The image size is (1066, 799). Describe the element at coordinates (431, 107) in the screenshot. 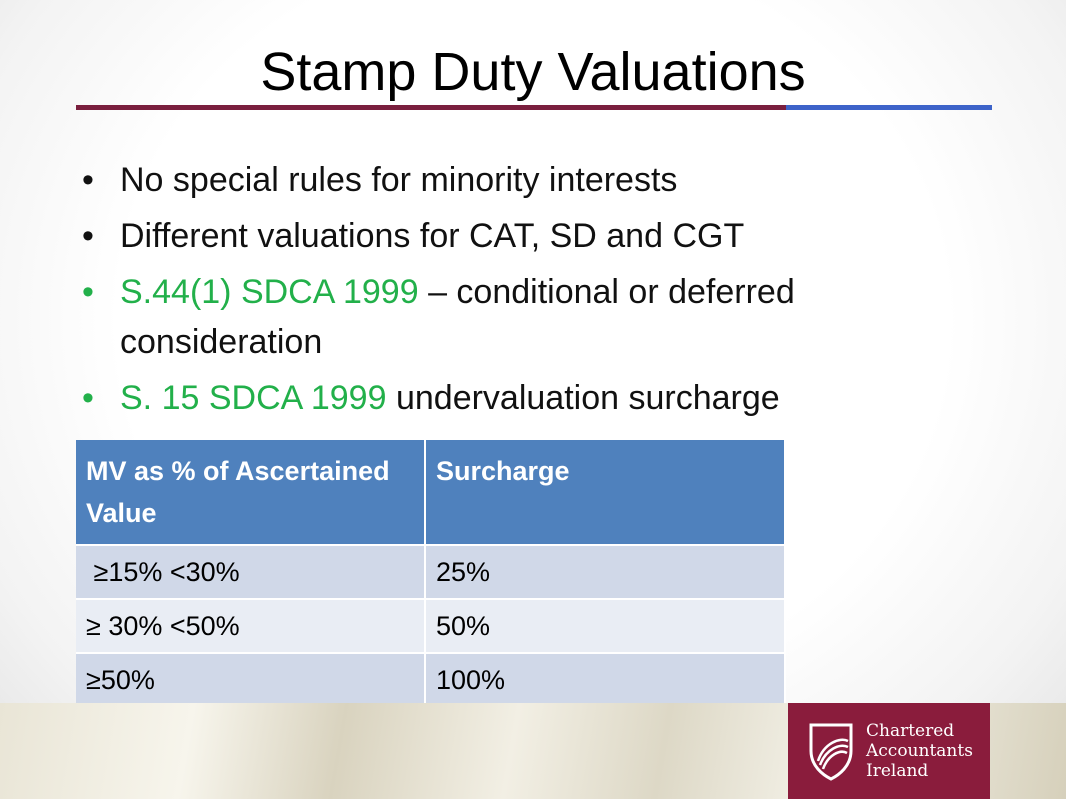

I see `title-rule-maroon` at that location.